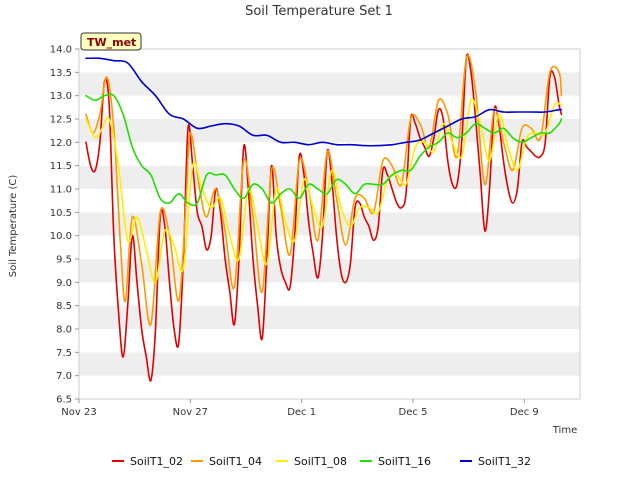  What do you see at coordinates (61, 190) in the screenshot?
I see `y-tick-label: 11.0` at bounding box center [61, 190].